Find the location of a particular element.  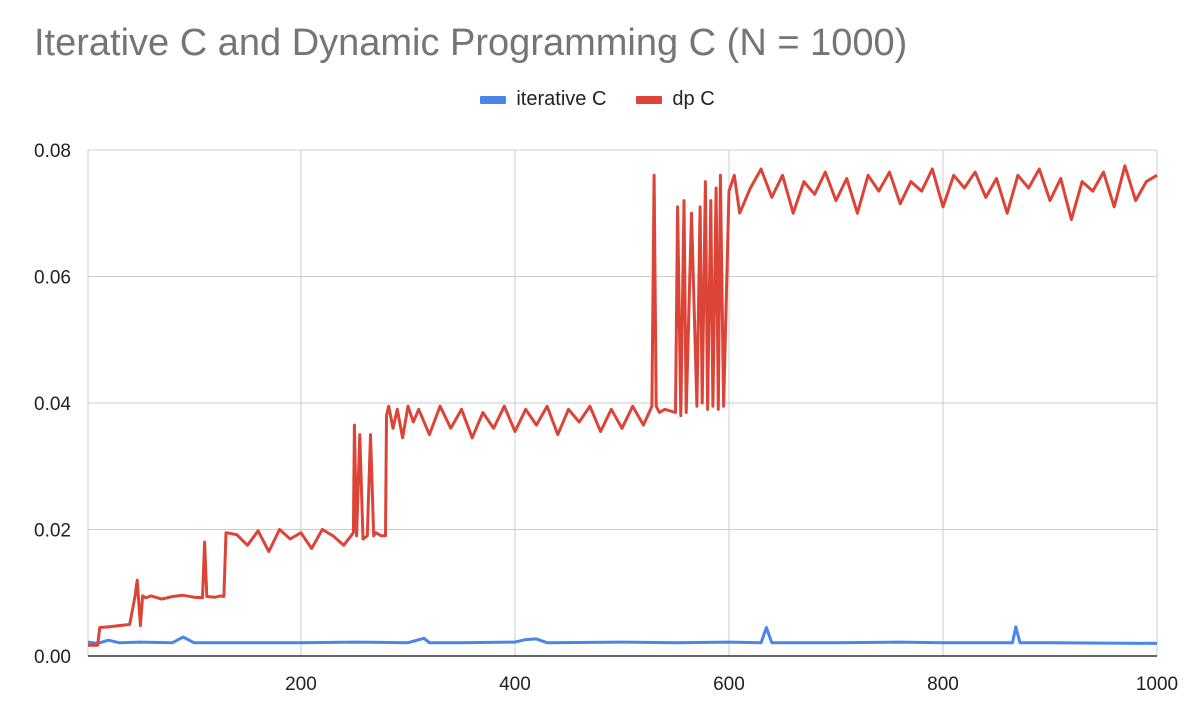

y-tick-label: 0.02 is located at coordinates (52, 531).